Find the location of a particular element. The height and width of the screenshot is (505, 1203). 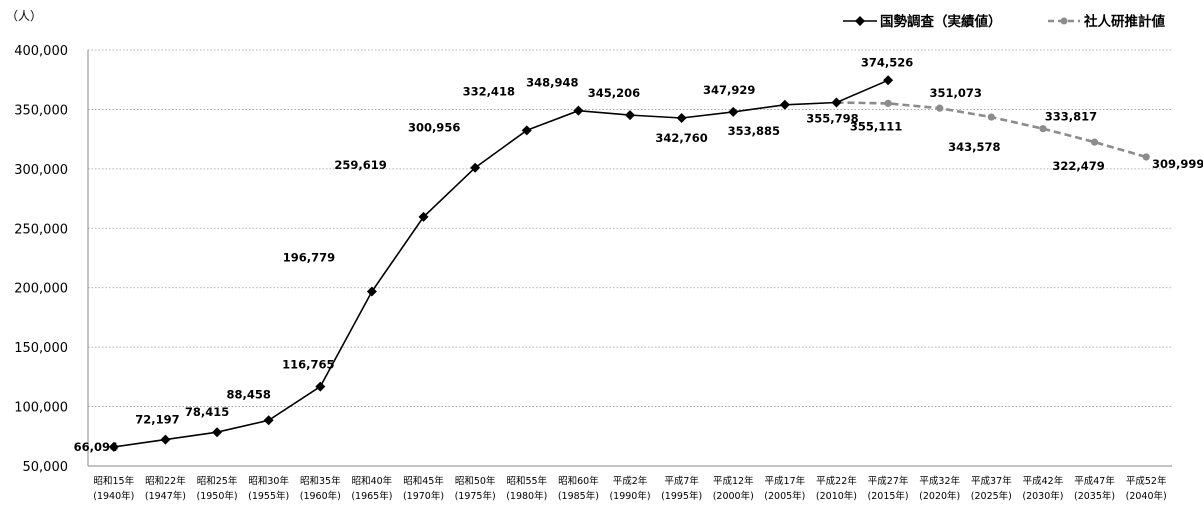

data-label: 355,798 is located at coordinates (832, 119).